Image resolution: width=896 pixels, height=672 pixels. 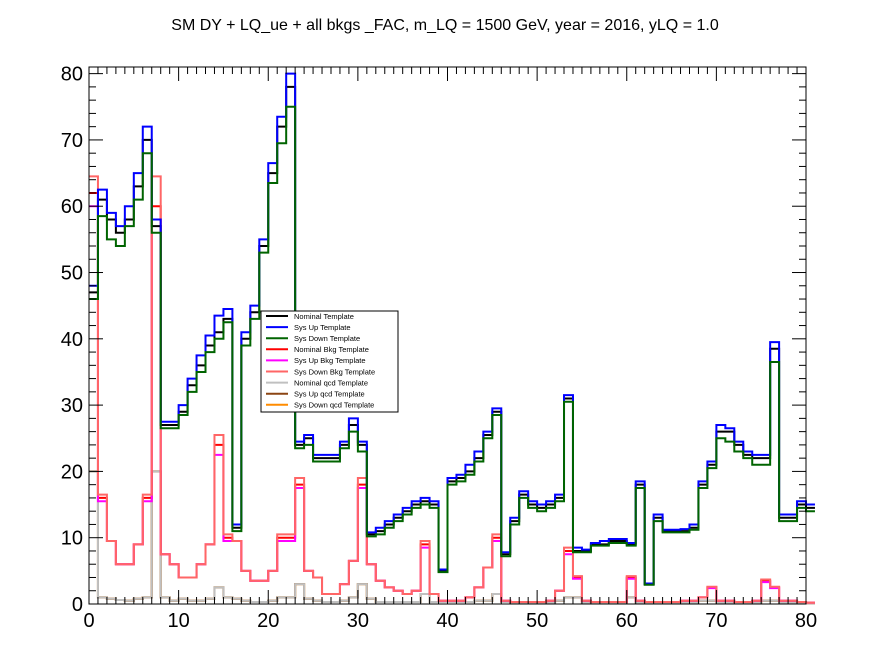 What do you see at coordinates (627, 621) in the screenshot?
I see `x-tick-label: 60` at bounding box center [627, 621].